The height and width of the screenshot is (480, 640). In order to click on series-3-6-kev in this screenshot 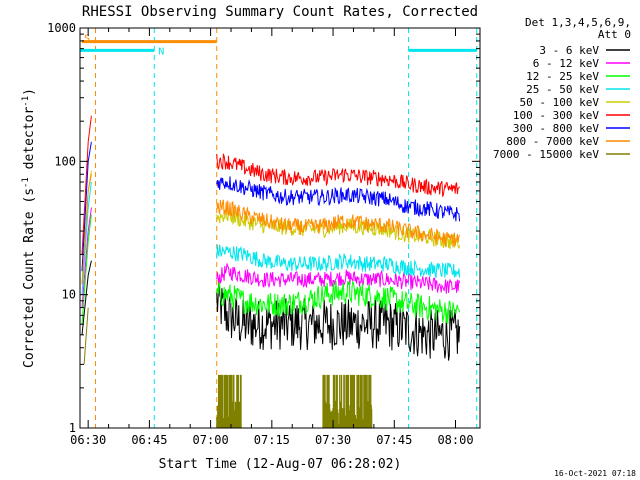, I will do `click(338, 319)`.